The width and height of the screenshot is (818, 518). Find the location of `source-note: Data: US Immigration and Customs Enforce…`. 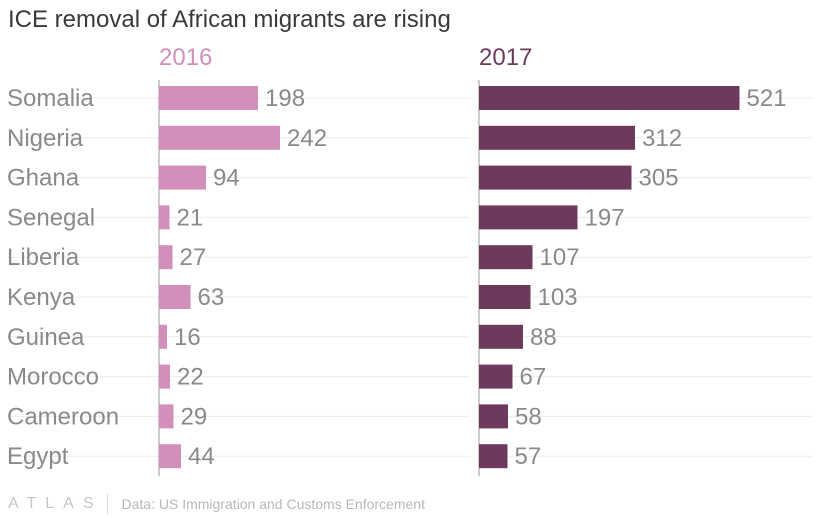

source-note: Data: US Immigration and Customs Enforce… is located at coordinates (273, 504).